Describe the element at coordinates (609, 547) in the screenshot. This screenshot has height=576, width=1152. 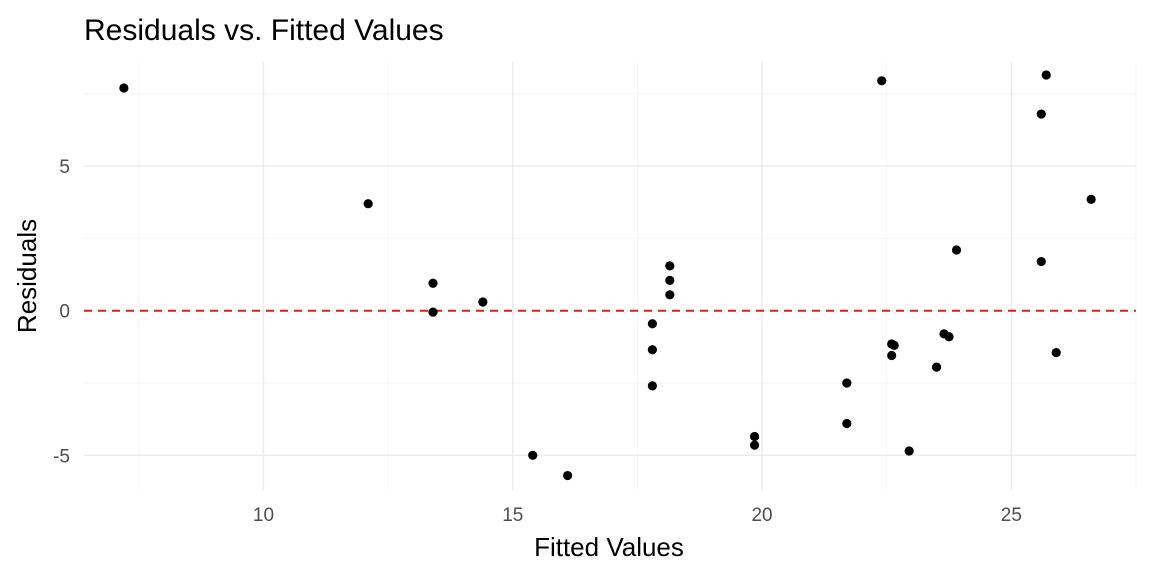
I see `x-axis-title: Fitted Values` at that location.